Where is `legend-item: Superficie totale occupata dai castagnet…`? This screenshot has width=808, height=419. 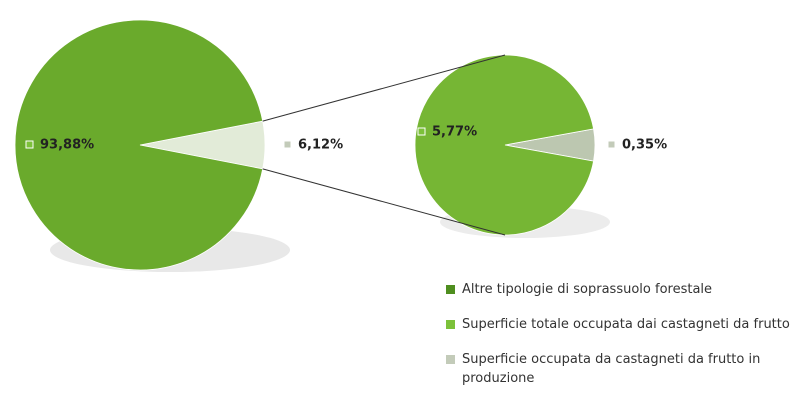 legend-item: Superficie totale occupata dai castagnet… is located at coordinates (621, 324).